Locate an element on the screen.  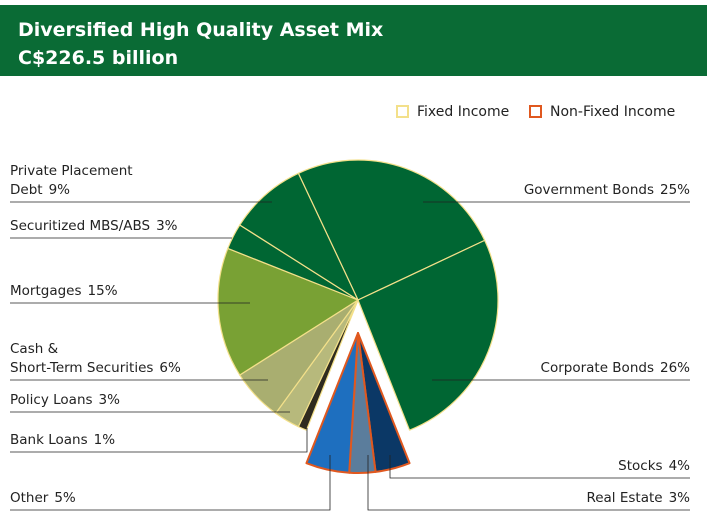
slice-category: Corporate Bonds is located at coordinates (597, 368).